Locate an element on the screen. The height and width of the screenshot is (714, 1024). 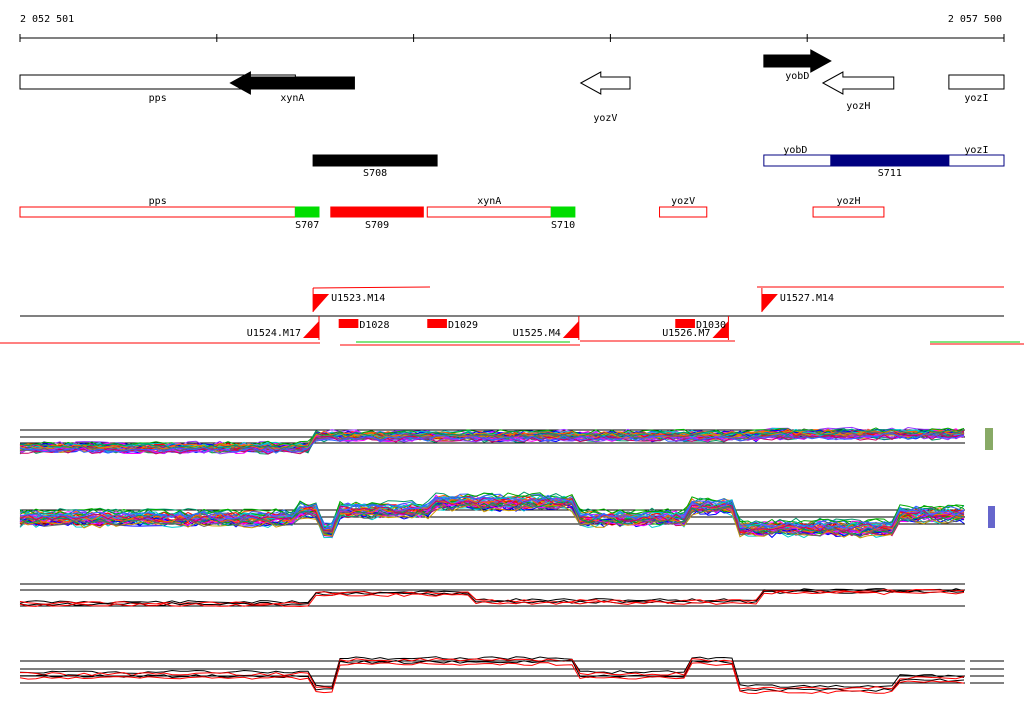
tu-label: U1524.M17 is located at coordinates (274, 333).